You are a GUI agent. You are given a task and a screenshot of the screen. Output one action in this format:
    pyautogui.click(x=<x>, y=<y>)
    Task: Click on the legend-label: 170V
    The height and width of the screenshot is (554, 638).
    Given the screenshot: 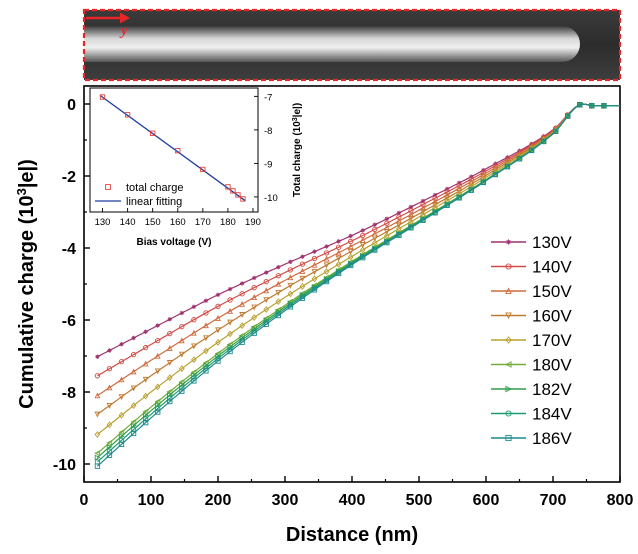 What is the action you would take?
    pyautogui.click(x=552, y=340)
    